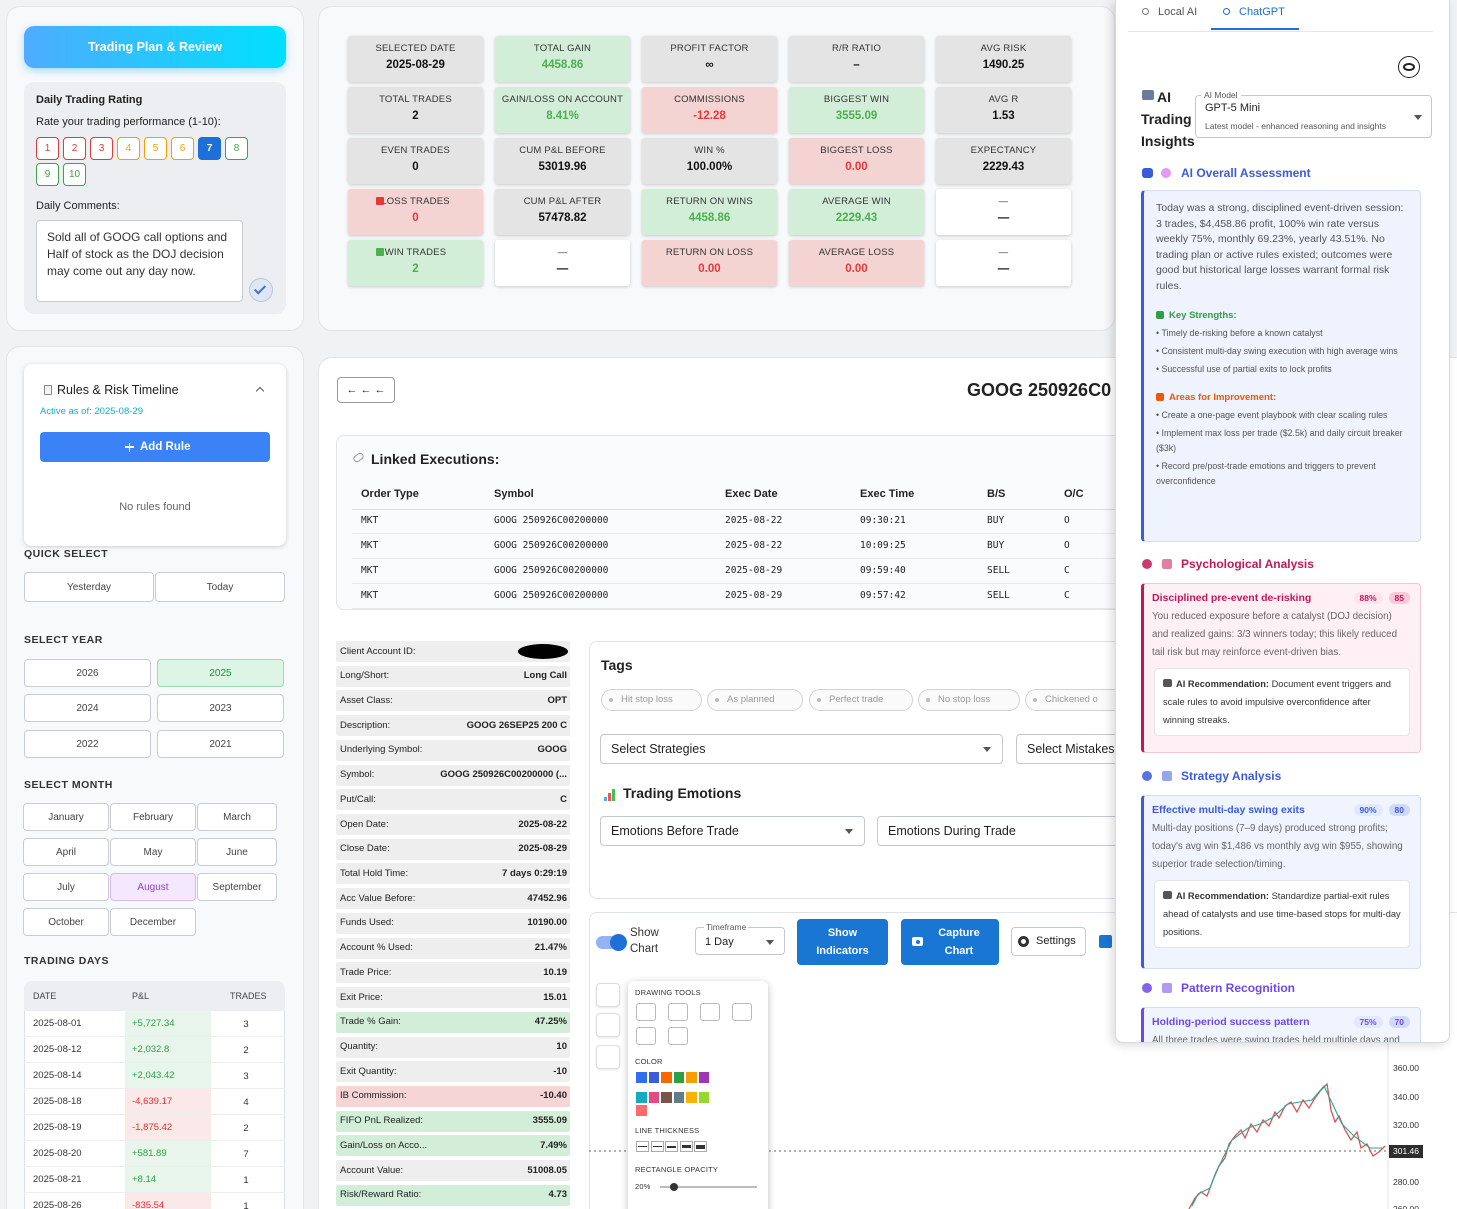 The width and height of the screenshot is (1457, 1209). Describe the element at coordinates (220, 708) in the screenshot. I see `year-option: 2023` at that location.